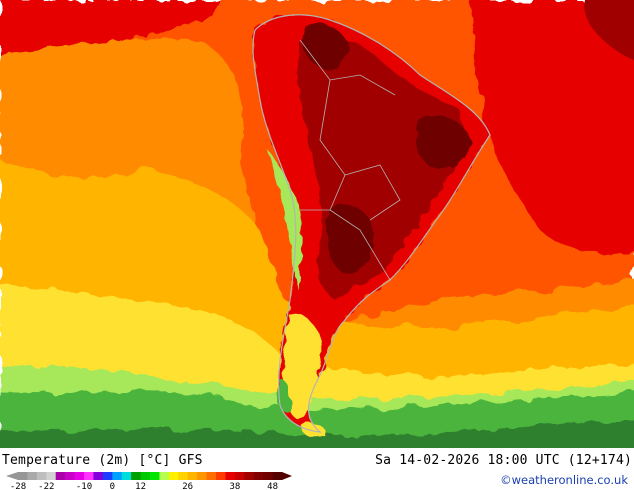 This screenshot has width=634, height=490. I want to click on colorbar-tick-label: 48, so click(272, 486).